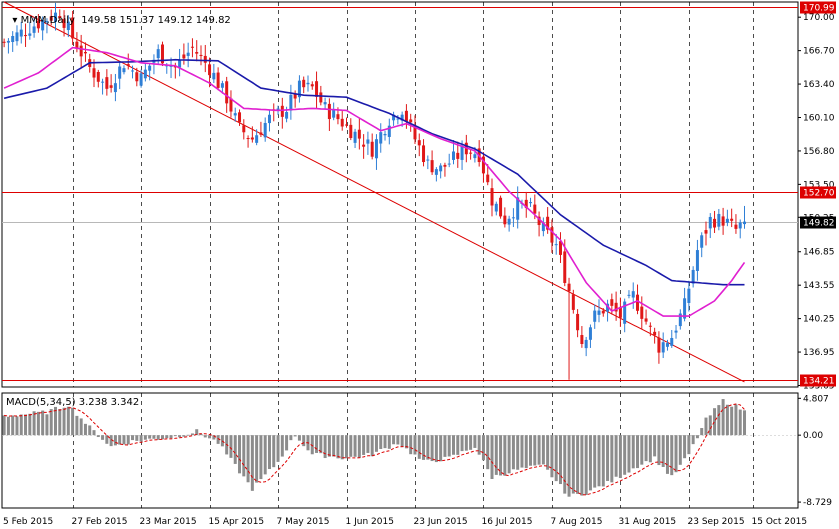  Describe the element at coordinates (819, 286) in the screenshot. I see `y-tick-label: 143.55` at that location.